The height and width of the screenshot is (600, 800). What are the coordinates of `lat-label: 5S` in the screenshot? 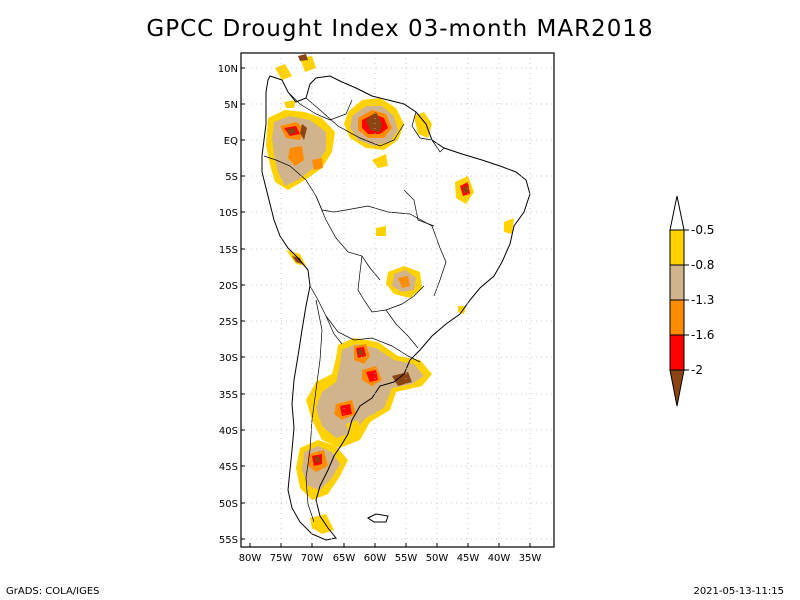 It's located at (231, 177).